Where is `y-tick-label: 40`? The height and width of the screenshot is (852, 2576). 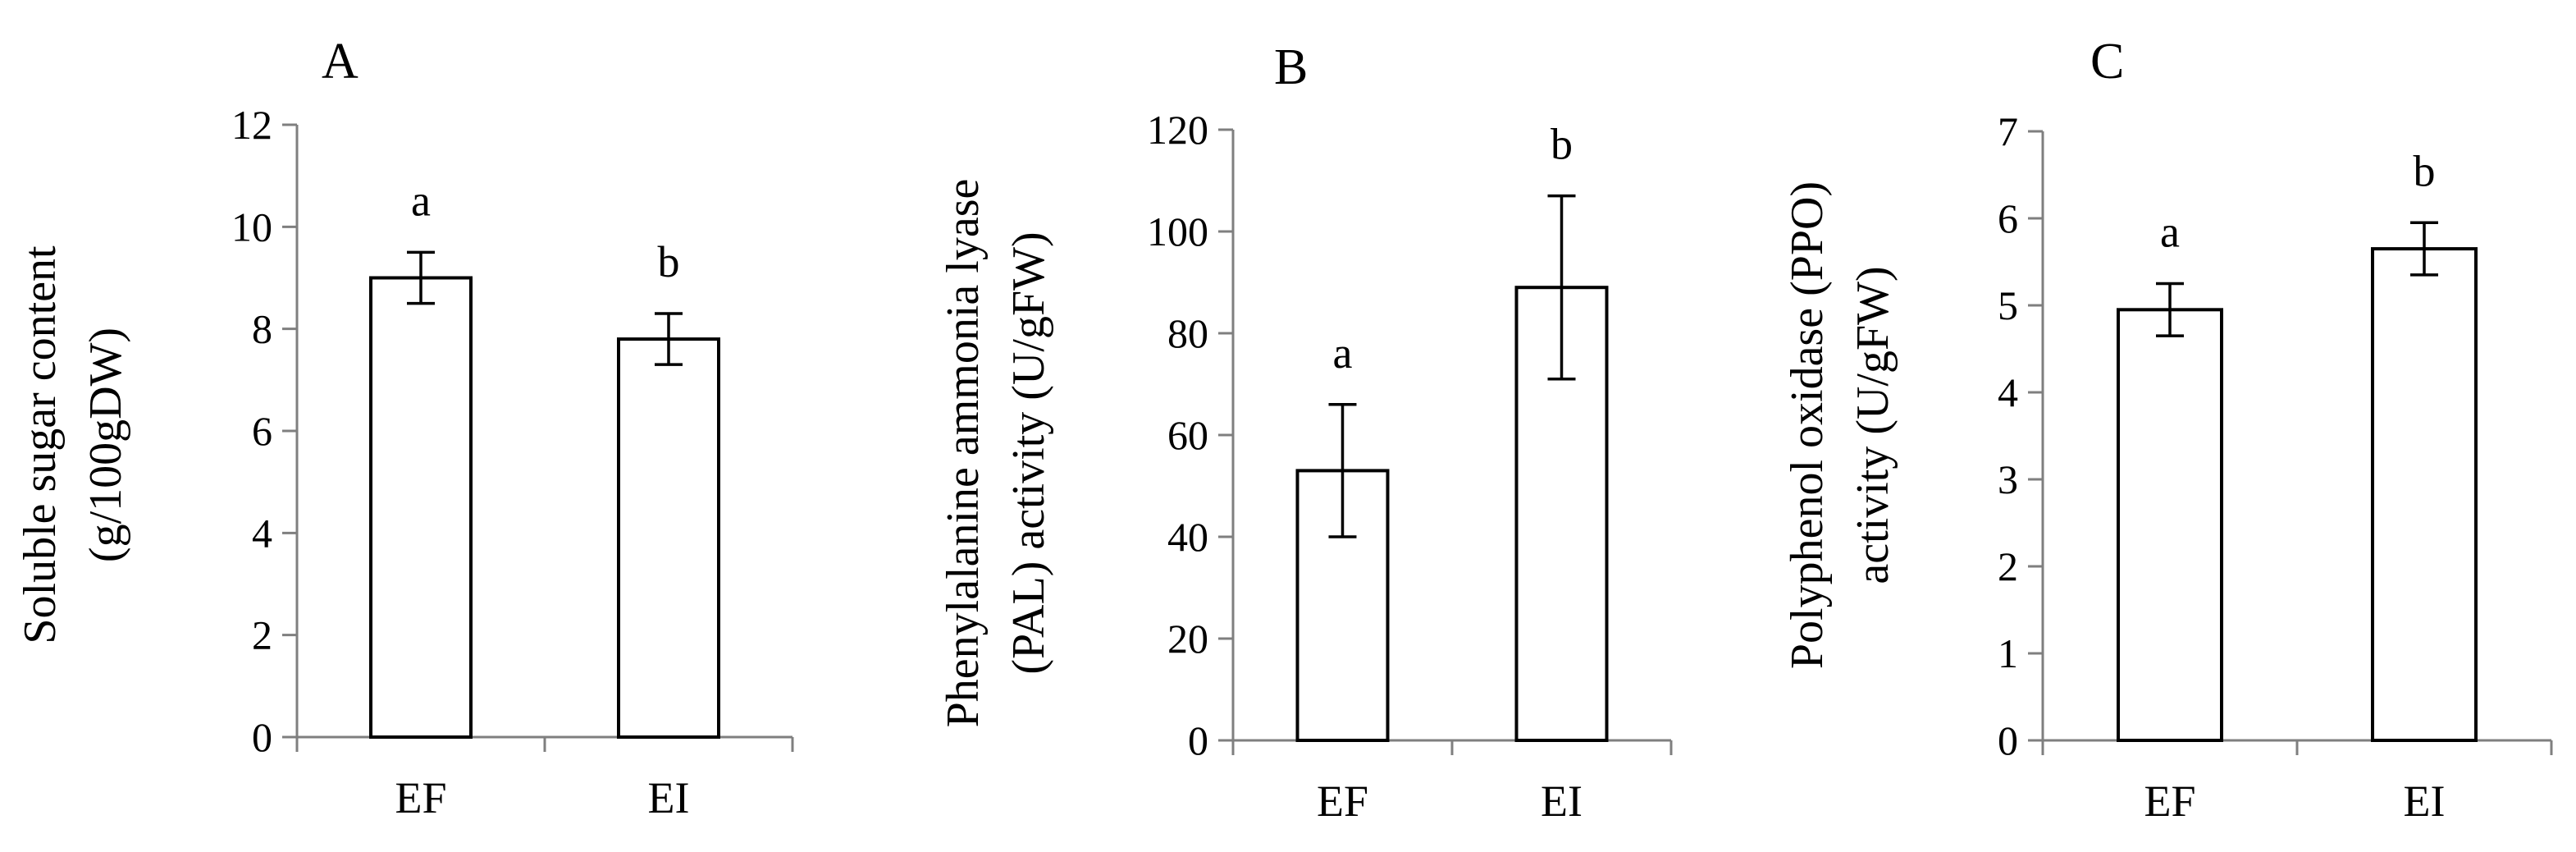 y-tick-label: 40 is located at coordinates (1187, 537).